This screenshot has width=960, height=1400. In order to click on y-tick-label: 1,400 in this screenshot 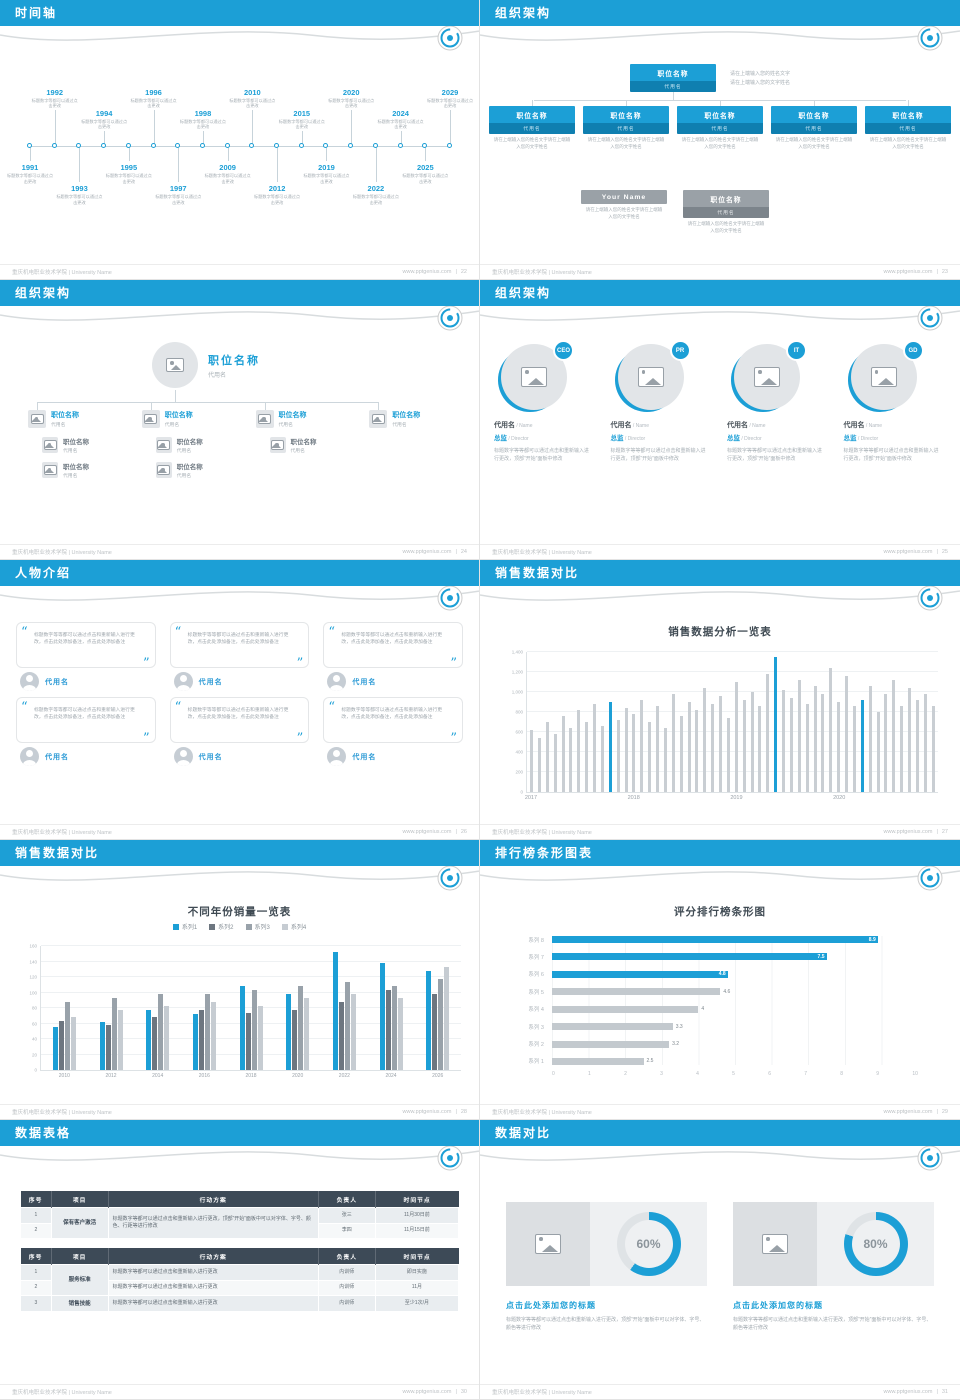, I will do `click(517, 652)`.